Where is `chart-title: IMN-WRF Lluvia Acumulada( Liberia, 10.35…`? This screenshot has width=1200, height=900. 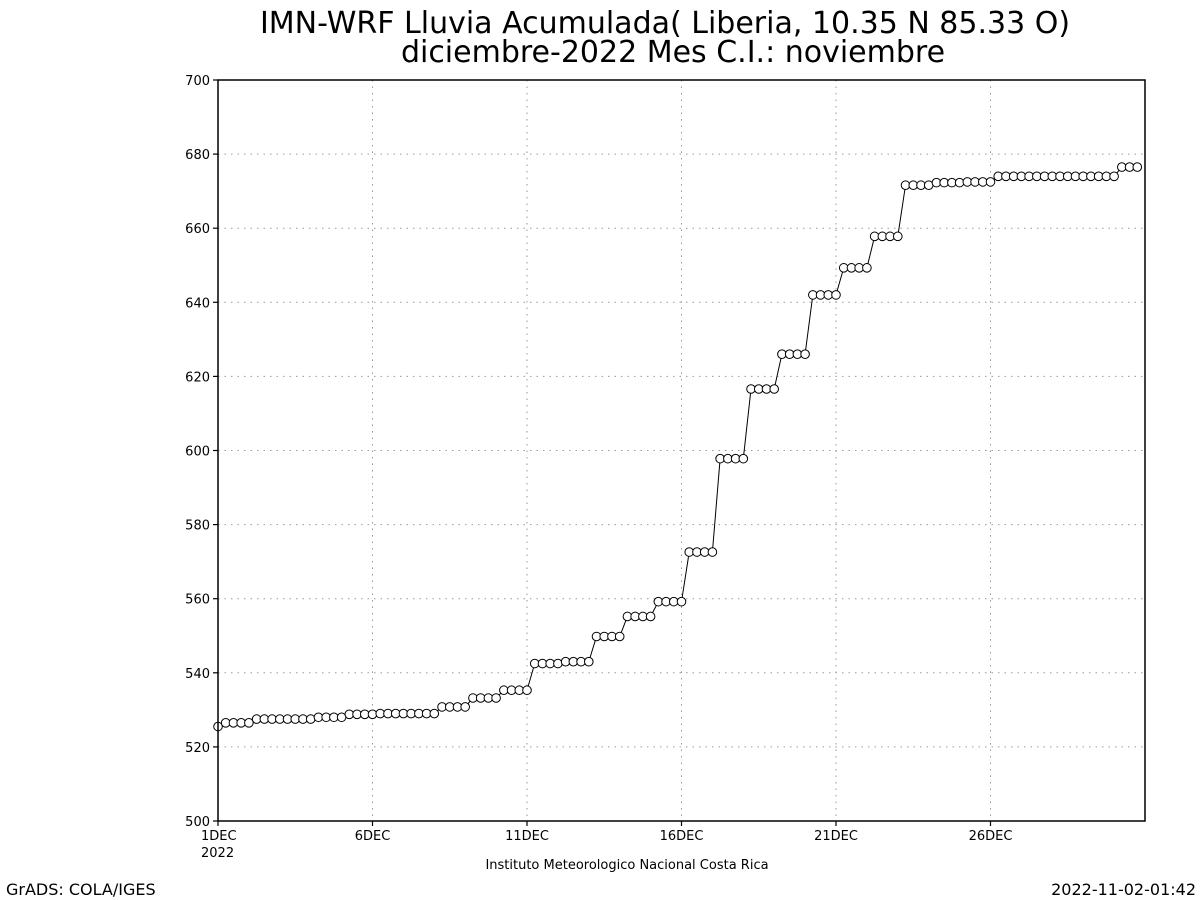 chart-title: IMN-WRF Lluvia Acumulada( Liberia, 10.35… is located at coordinates (665, 23).